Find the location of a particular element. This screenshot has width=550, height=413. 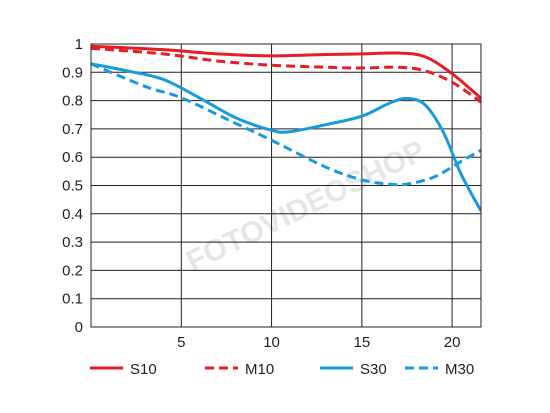

x-tick-label: 5 is located at coordinates (181, 342).